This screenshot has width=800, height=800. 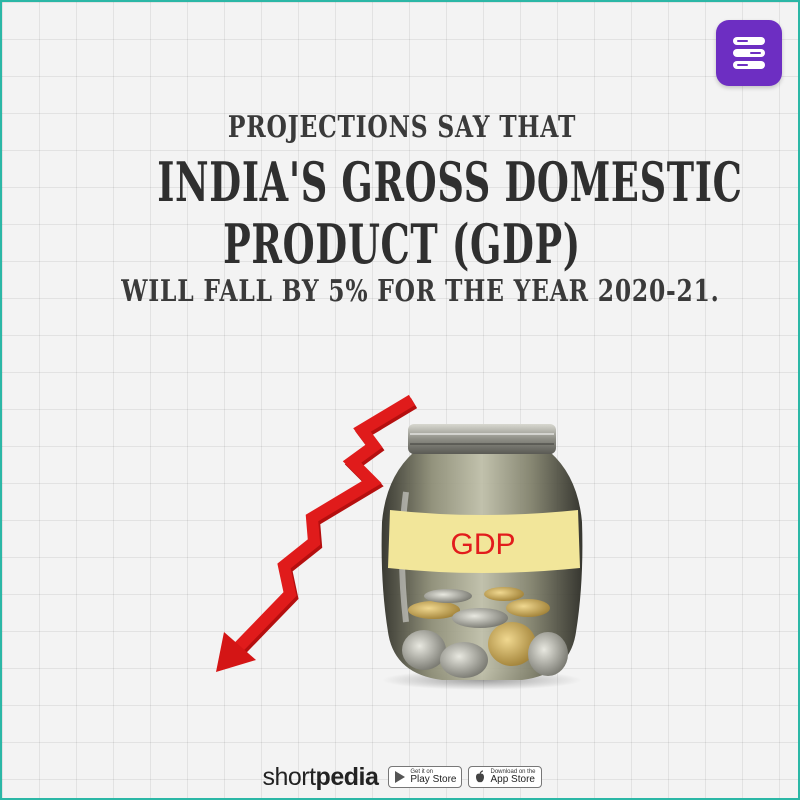 I want to click on app-store-small-text: Download on the, so click(x=513, y=772).